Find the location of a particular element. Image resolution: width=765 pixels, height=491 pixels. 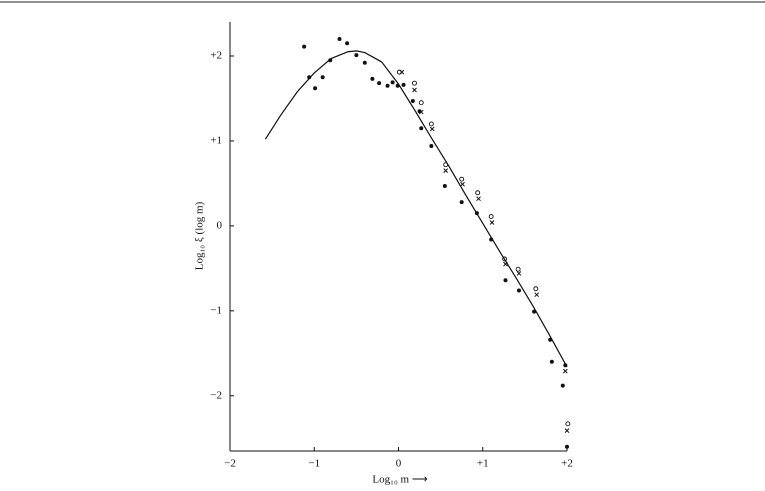

x-tick-label: 0 is located at coordinates (399, 464).